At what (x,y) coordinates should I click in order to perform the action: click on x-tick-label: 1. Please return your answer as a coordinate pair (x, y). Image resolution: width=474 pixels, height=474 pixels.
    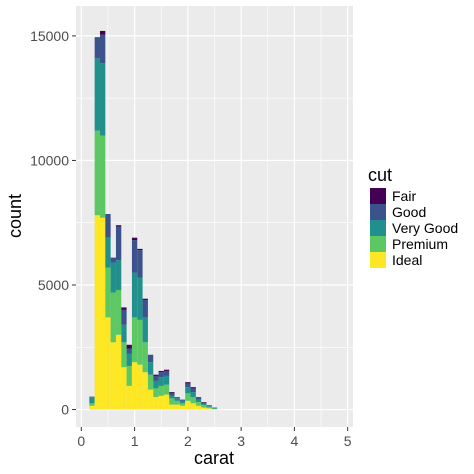
    Looking at the image, I should click on (135, 441).